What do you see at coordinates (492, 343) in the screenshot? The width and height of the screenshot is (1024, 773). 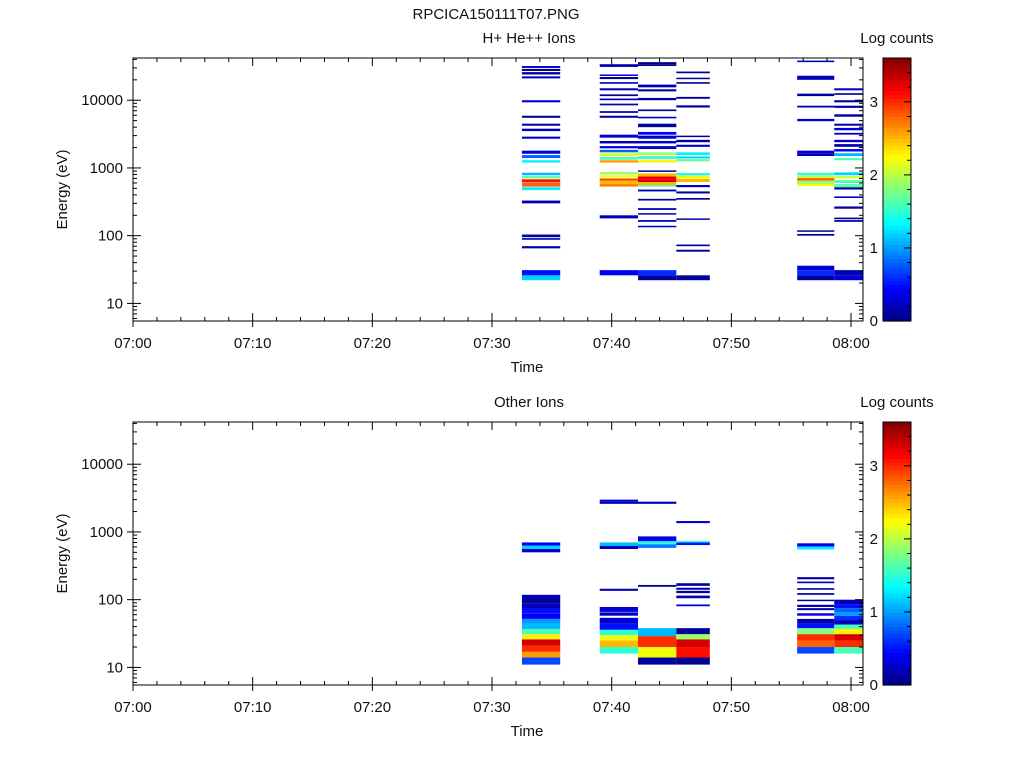 I see `x-tick-label: 07:30` at bounding box center [492, 343].